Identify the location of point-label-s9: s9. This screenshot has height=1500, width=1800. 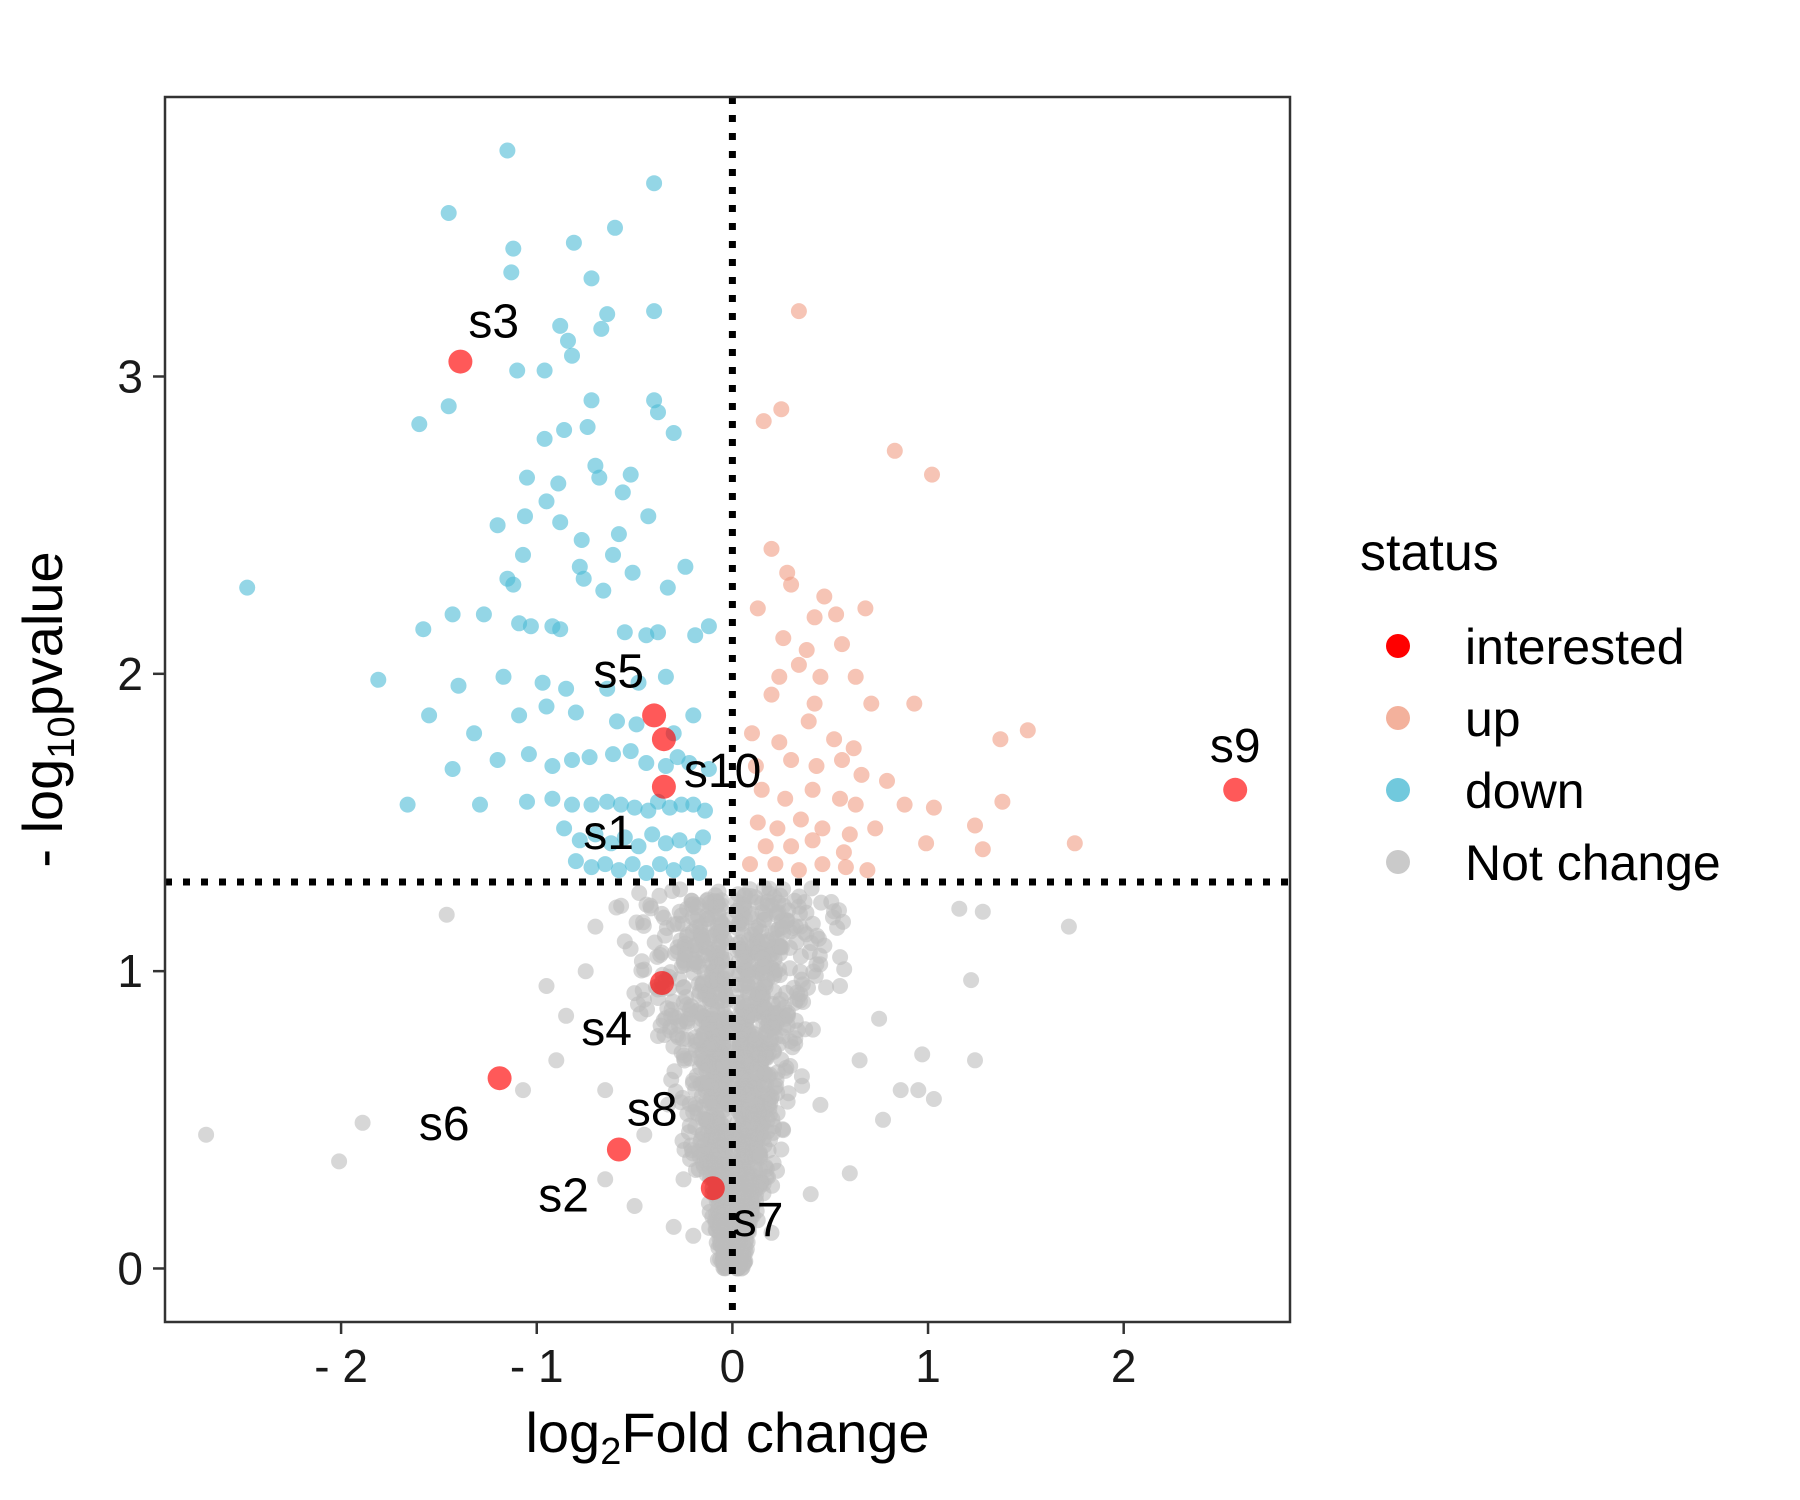
(1235, 746).